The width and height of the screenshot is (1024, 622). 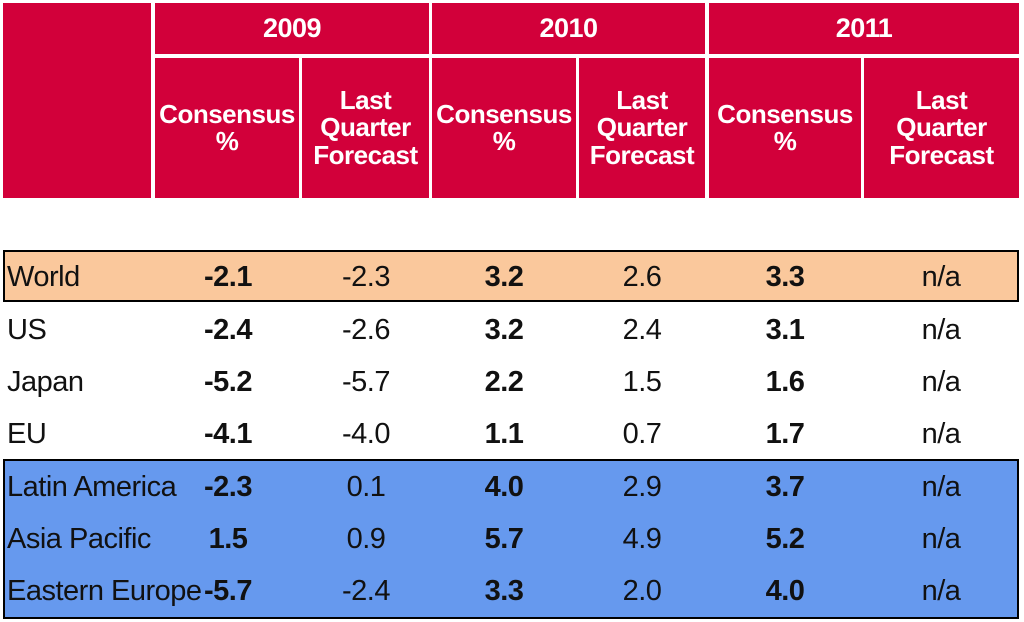 I want to click on table-cell: -4.0, so click(x=366, y=433).